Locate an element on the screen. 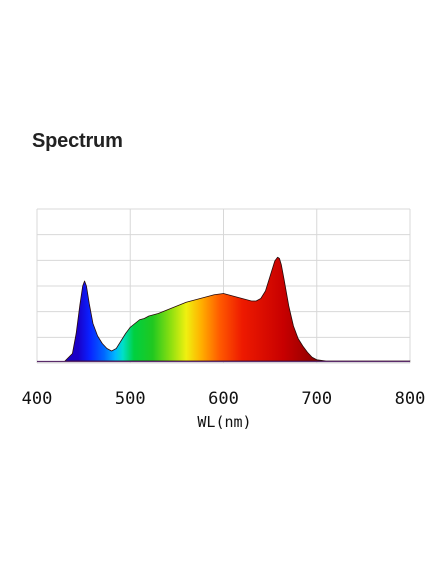 This screenshot has width=435, height=569. x-tick-label: 600 is located at coordinates (223, 399).